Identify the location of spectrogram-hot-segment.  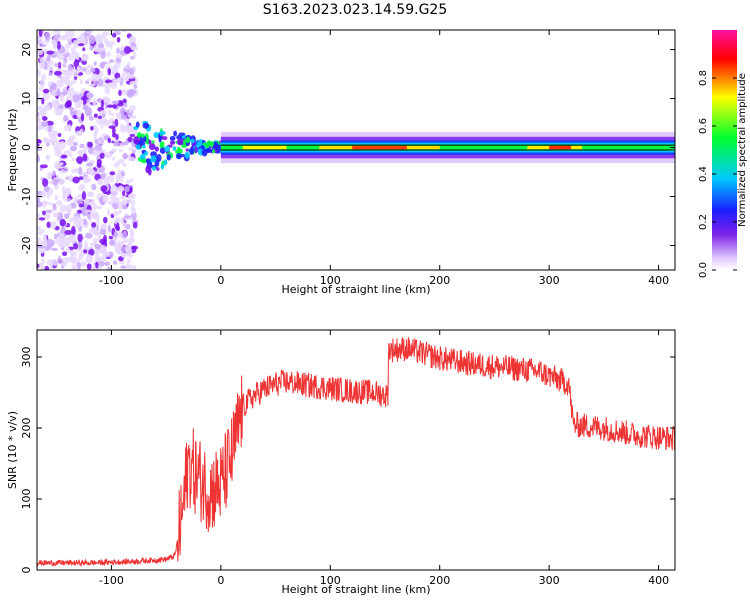
(379, 147).